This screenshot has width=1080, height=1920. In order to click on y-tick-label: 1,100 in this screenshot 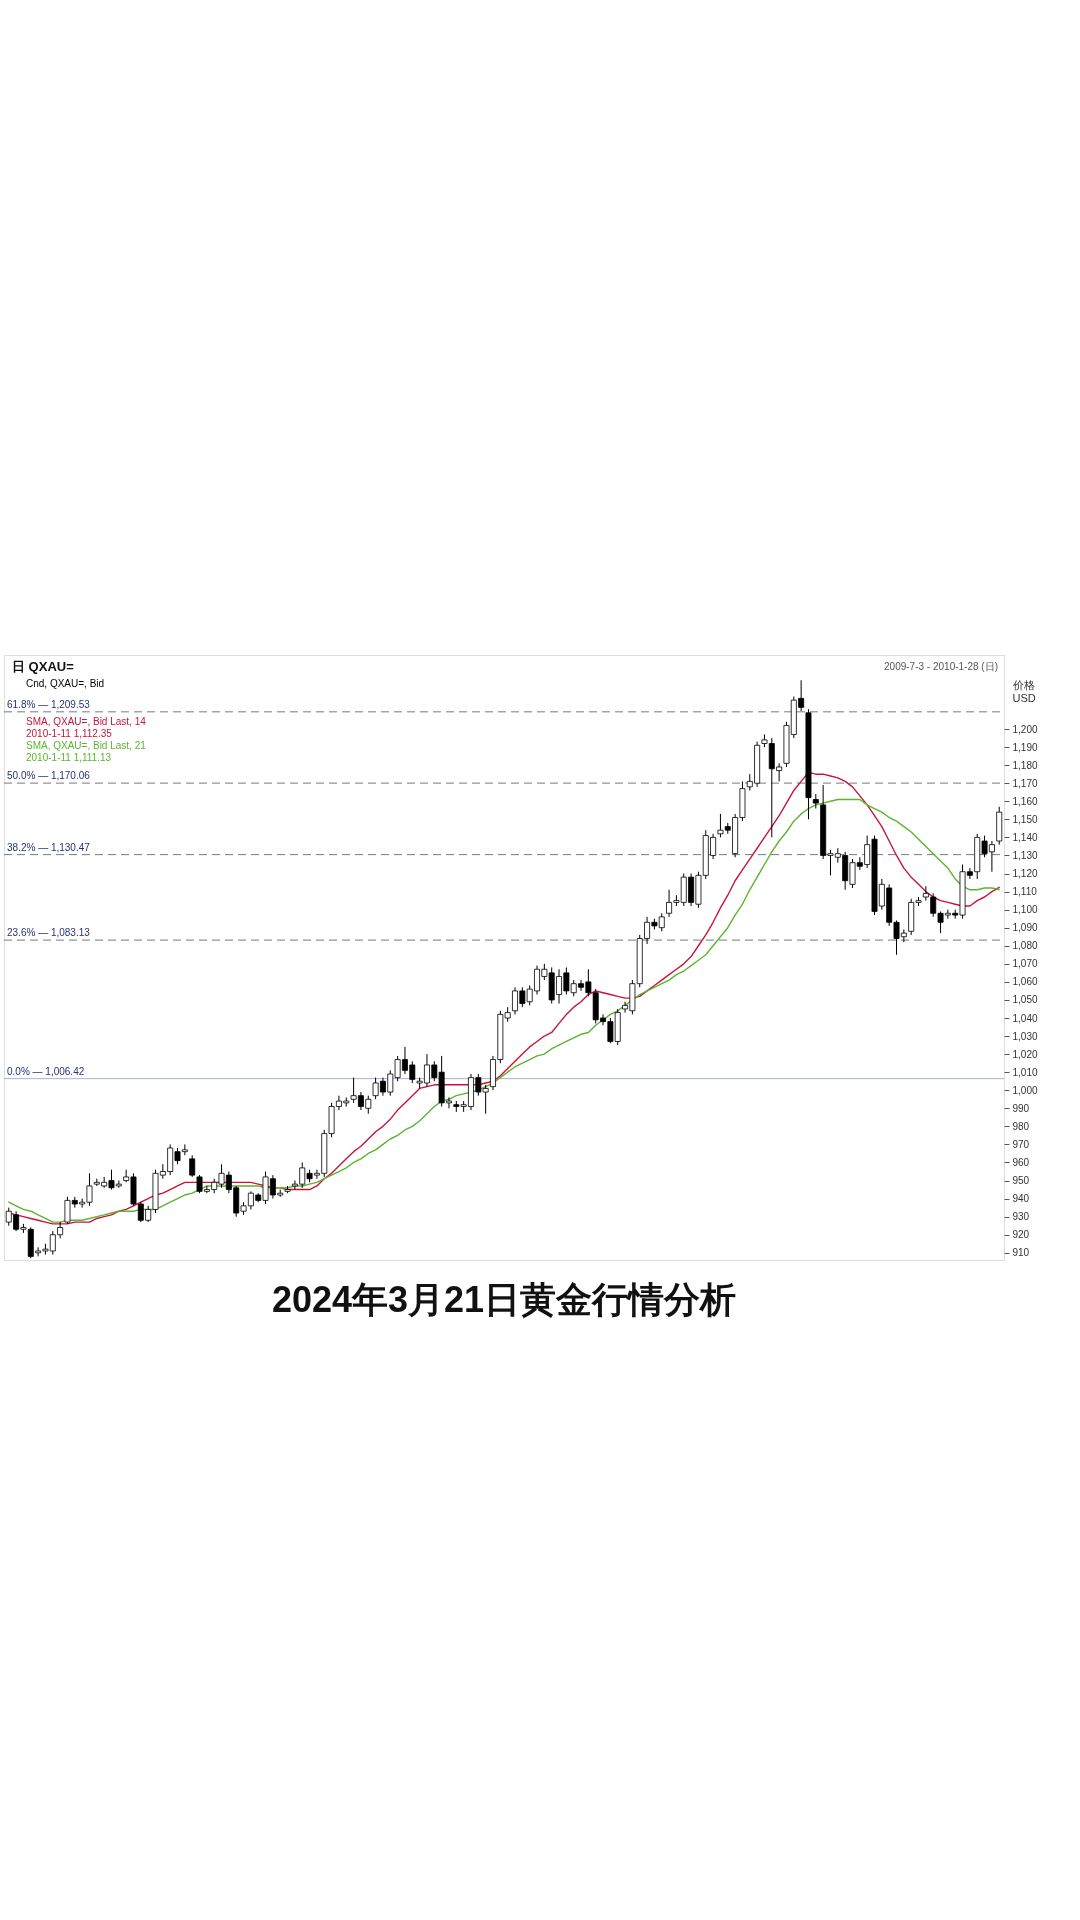, I will do `click(1025, 910)`.